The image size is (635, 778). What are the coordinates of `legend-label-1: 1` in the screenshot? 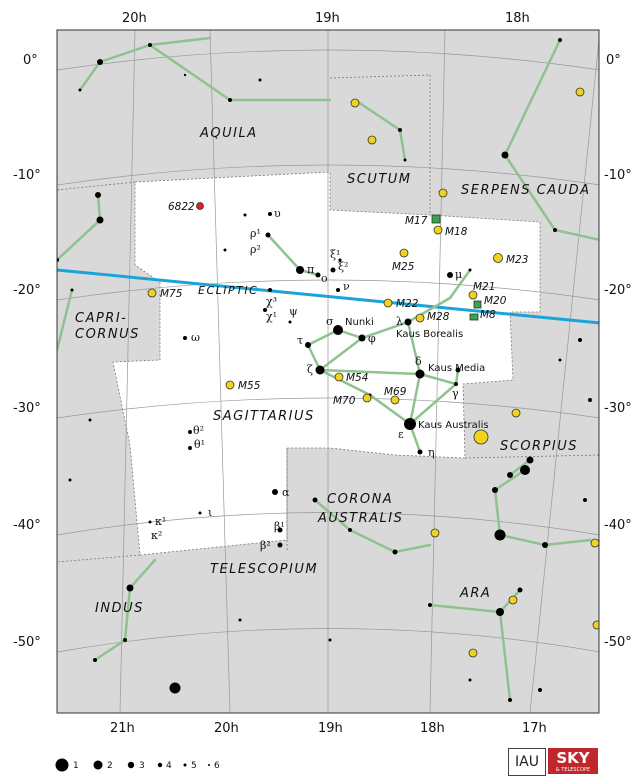 It's located at (76, 766).